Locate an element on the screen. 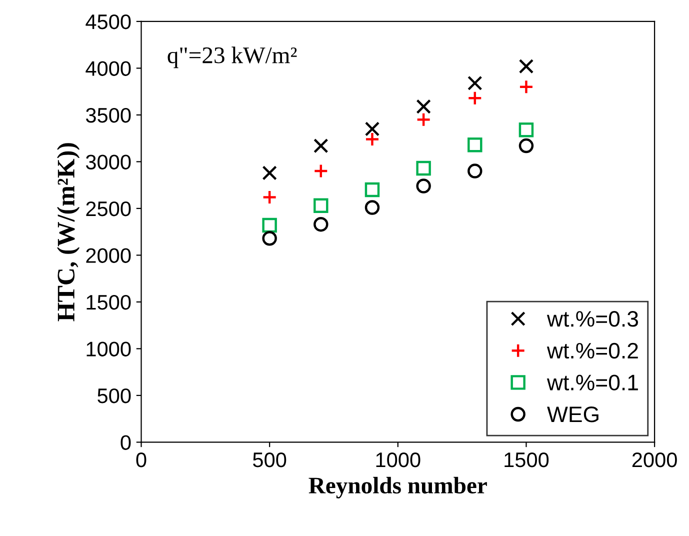  x-tick-label: 0 is located at coordinates (141, 460).